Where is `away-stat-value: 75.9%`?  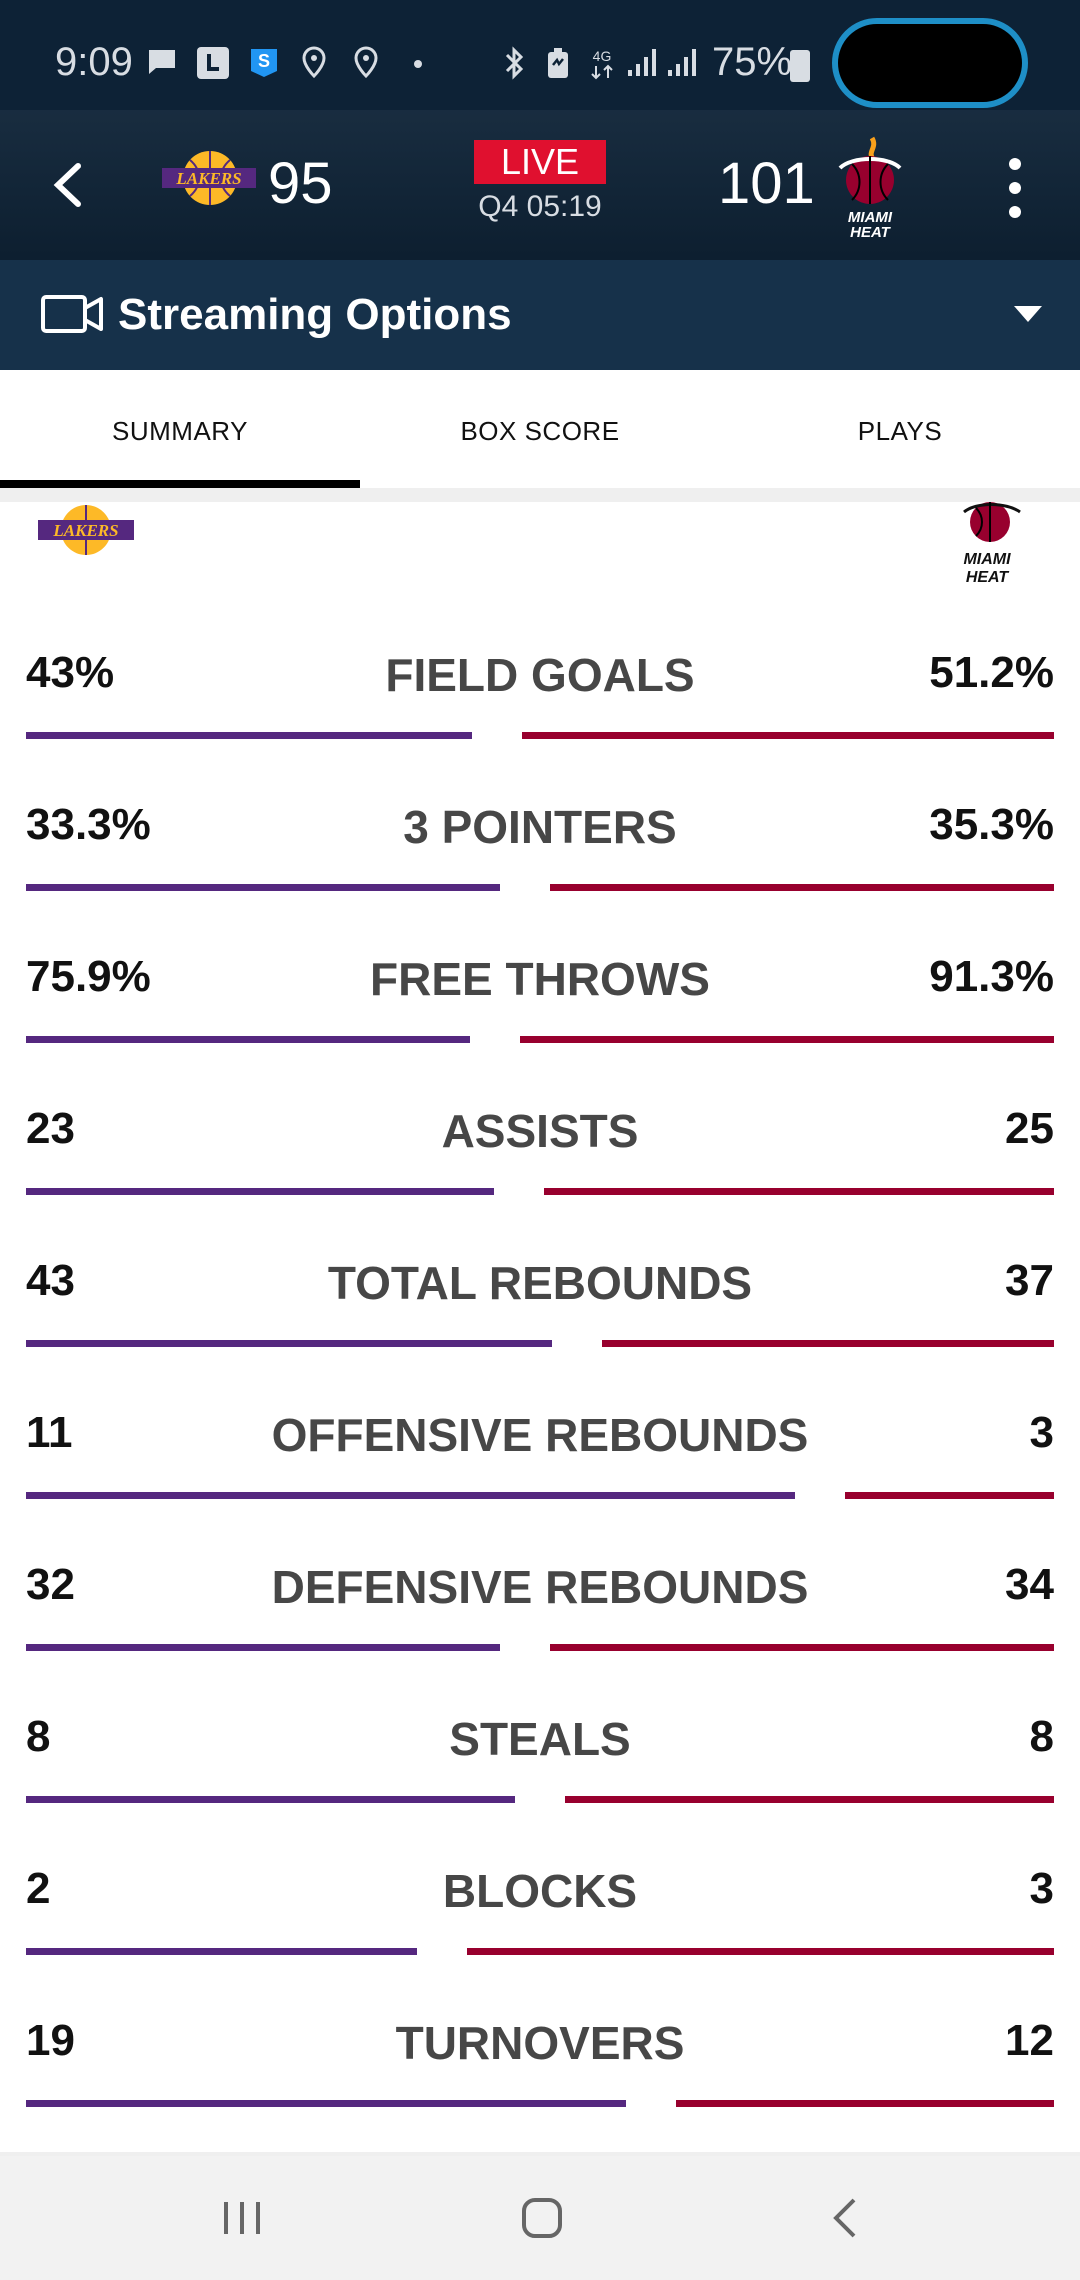
away-stat-value: 75.9% is located at coordinates (88, 976).